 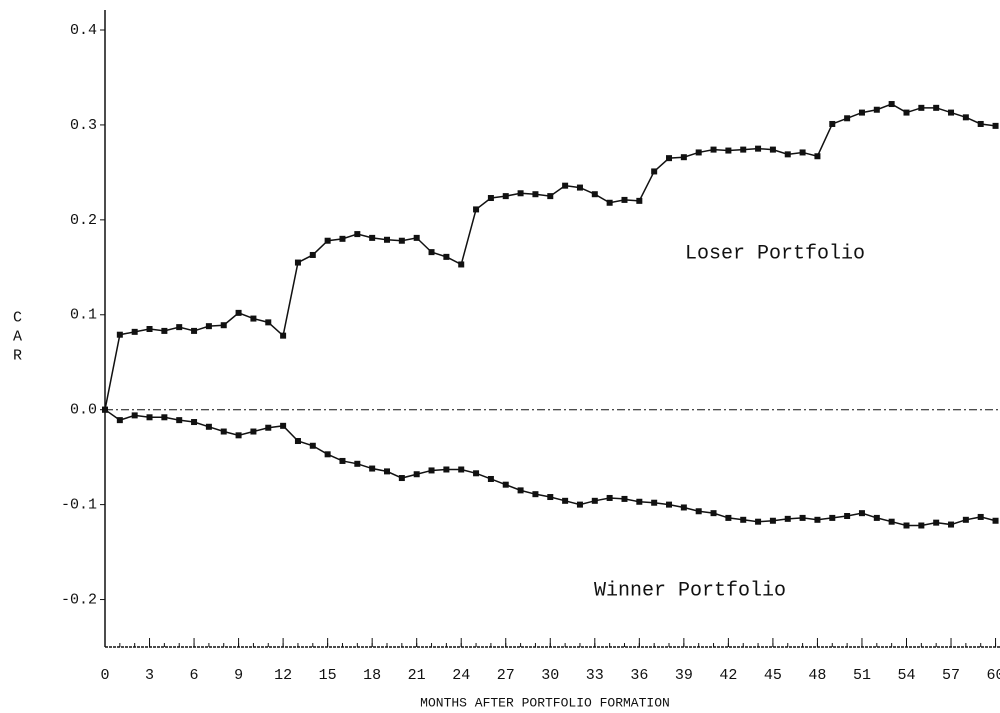 I want to click on x-tick-label: 45, so click(x=773, y=675).